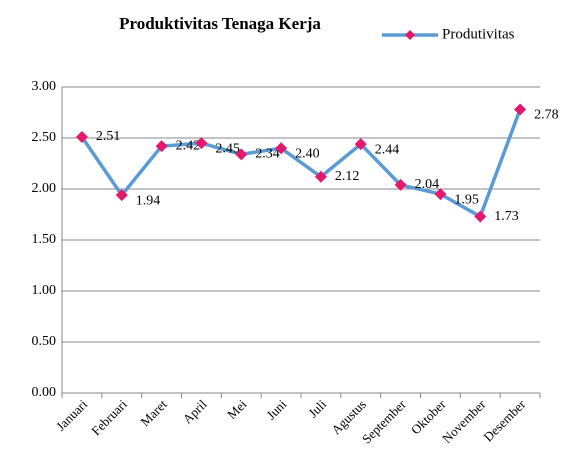 The width and height of the screenshot is (572, 459). Describe the element at coordinates (108, 136) in the screenshot. I see `data-label: 2.51` at that location.